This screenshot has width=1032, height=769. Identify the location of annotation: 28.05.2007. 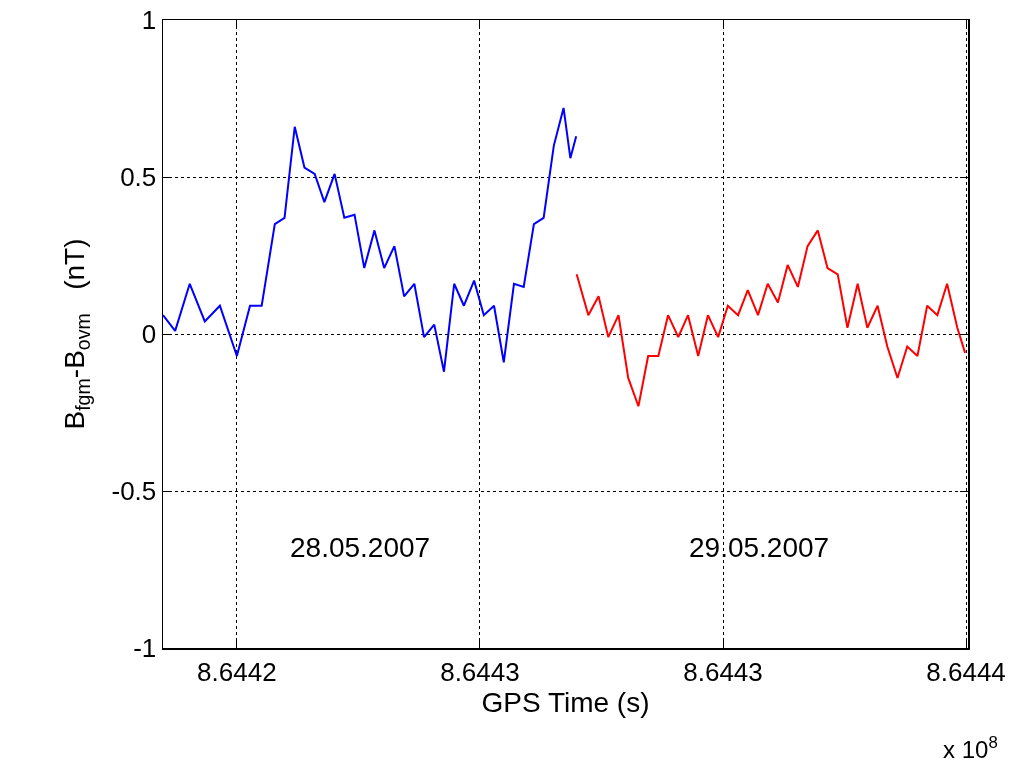
(360, 547).